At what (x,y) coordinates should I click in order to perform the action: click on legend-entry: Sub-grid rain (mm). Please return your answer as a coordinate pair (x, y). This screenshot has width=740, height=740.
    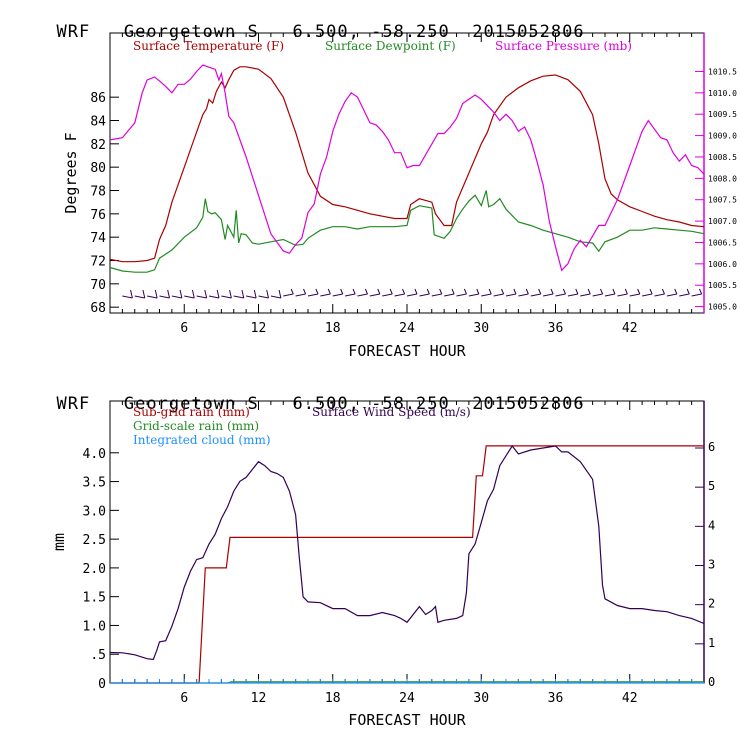
    Looking at the image, I should click on (191, 412).